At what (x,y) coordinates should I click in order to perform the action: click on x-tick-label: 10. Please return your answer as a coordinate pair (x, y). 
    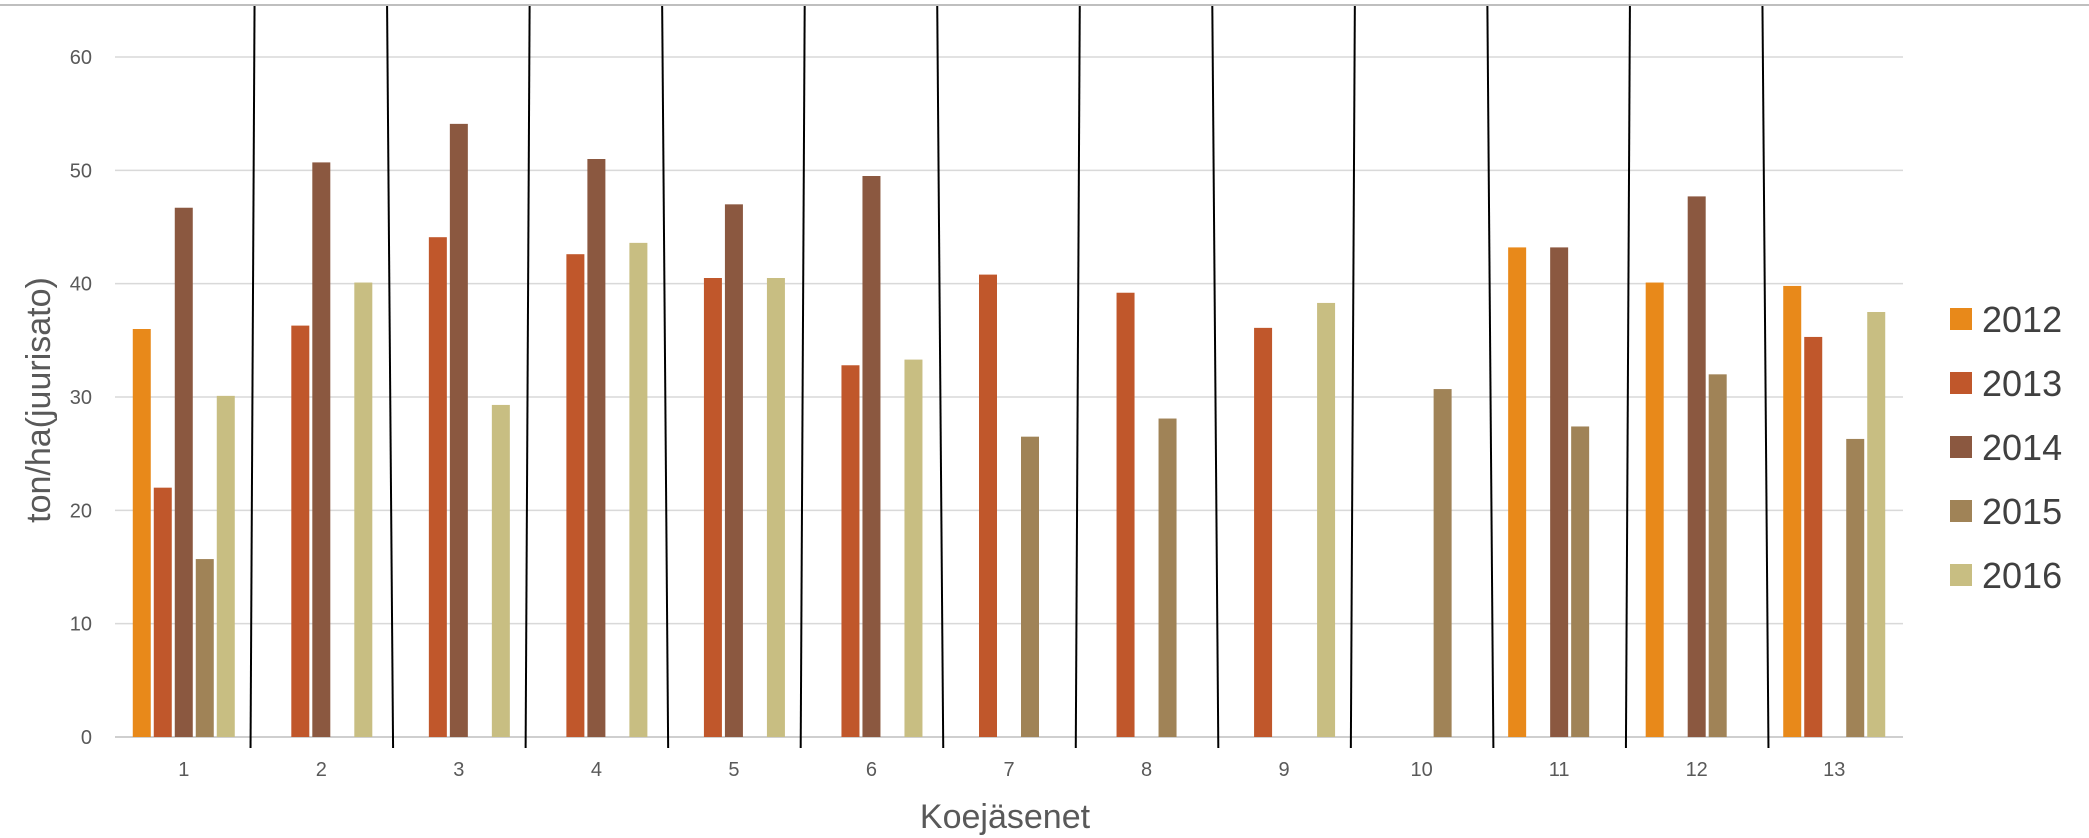
    Looking at the image, I should click on (1421, 770).